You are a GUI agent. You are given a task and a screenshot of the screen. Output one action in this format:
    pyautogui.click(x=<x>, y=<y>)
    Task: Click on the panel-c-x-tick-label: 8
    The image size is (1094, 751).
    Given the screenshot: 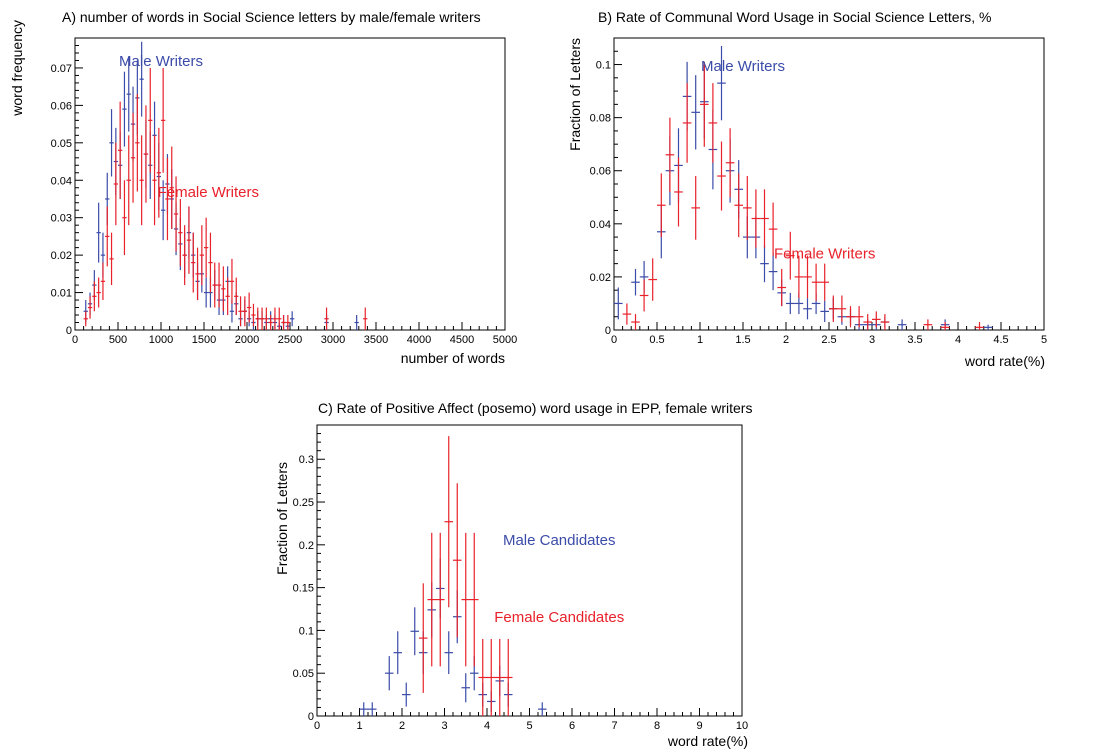 What is the action you would take?
    pyautogui.click(x=657, y=726)
    